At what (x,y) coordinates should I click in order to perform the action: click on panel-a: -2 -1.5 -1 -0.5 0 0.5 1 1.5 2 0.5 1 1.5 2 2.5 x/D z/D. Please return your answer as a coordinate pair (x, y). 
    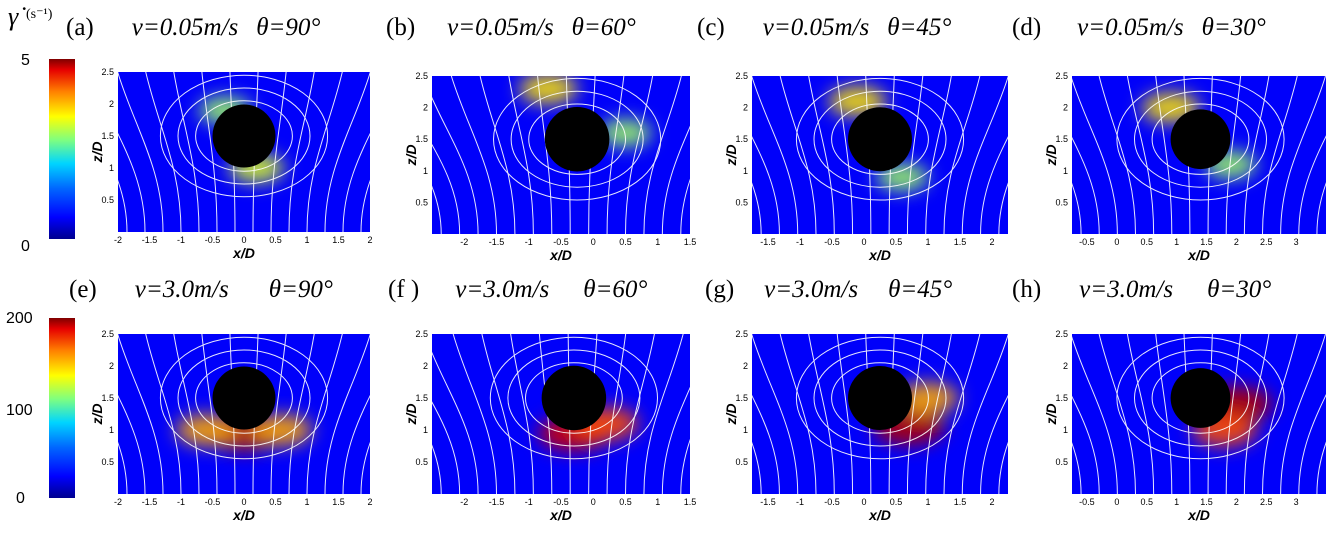
    Looking at the image, I should click on (231, 164).